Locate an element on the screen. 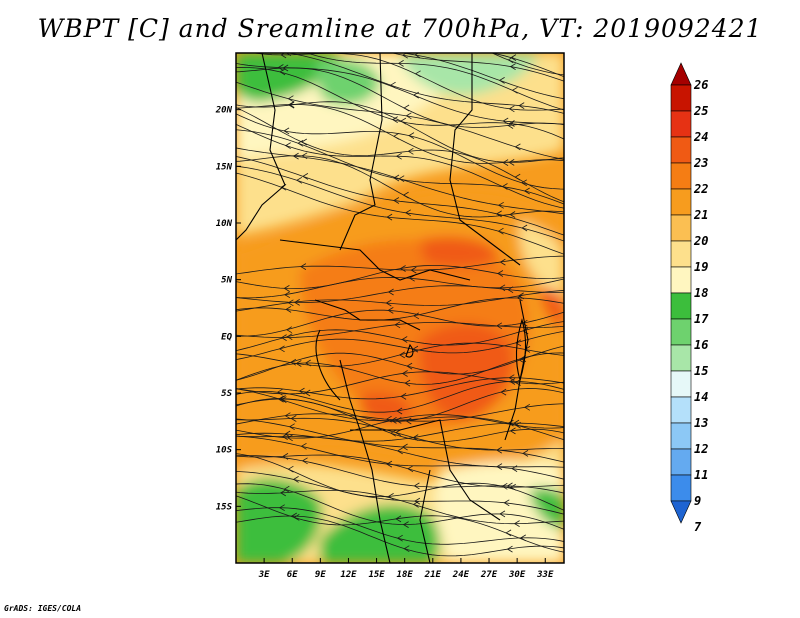  field-green-south is located at coordinates (380, 533).